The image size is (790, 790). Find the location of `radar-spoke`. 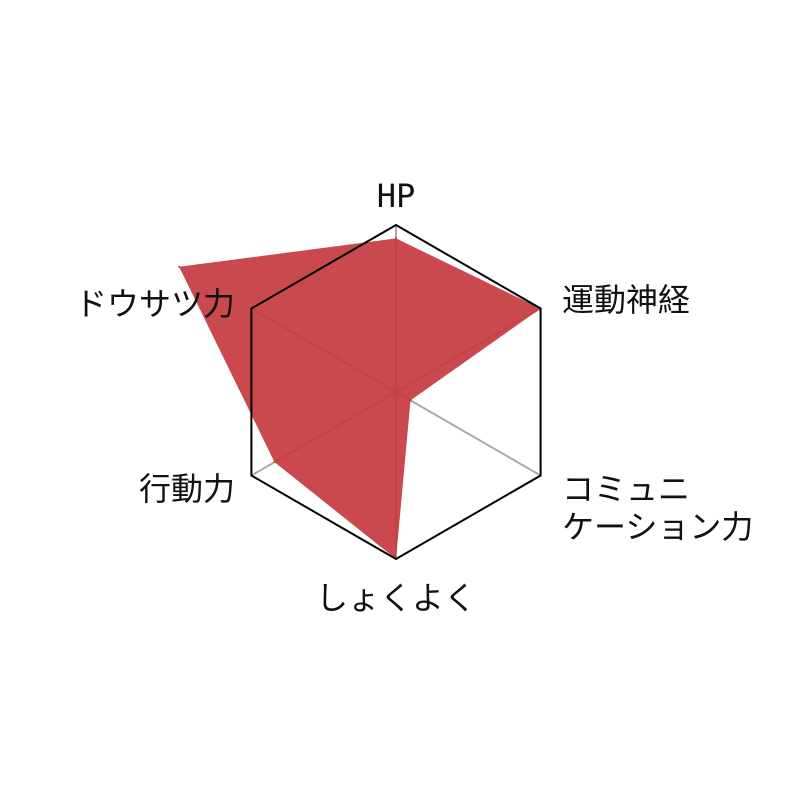

radar-spoke is located at coordinates (468, 434).